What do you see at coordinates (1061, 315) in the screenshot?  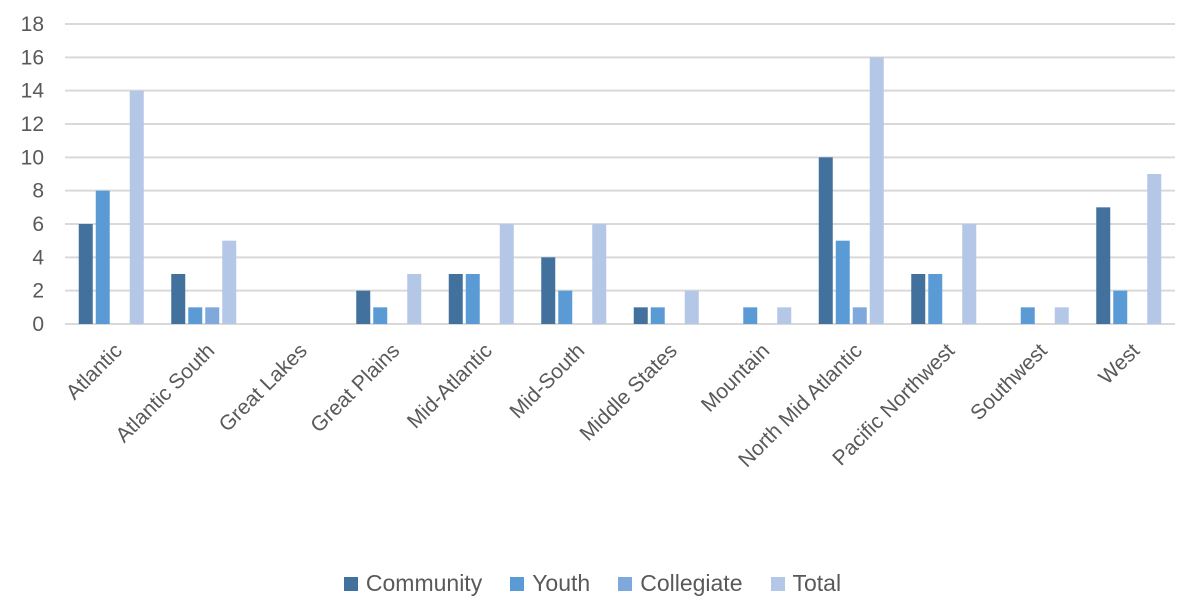 I see `bar-total-southwest` at bounding box center [1061, 315].